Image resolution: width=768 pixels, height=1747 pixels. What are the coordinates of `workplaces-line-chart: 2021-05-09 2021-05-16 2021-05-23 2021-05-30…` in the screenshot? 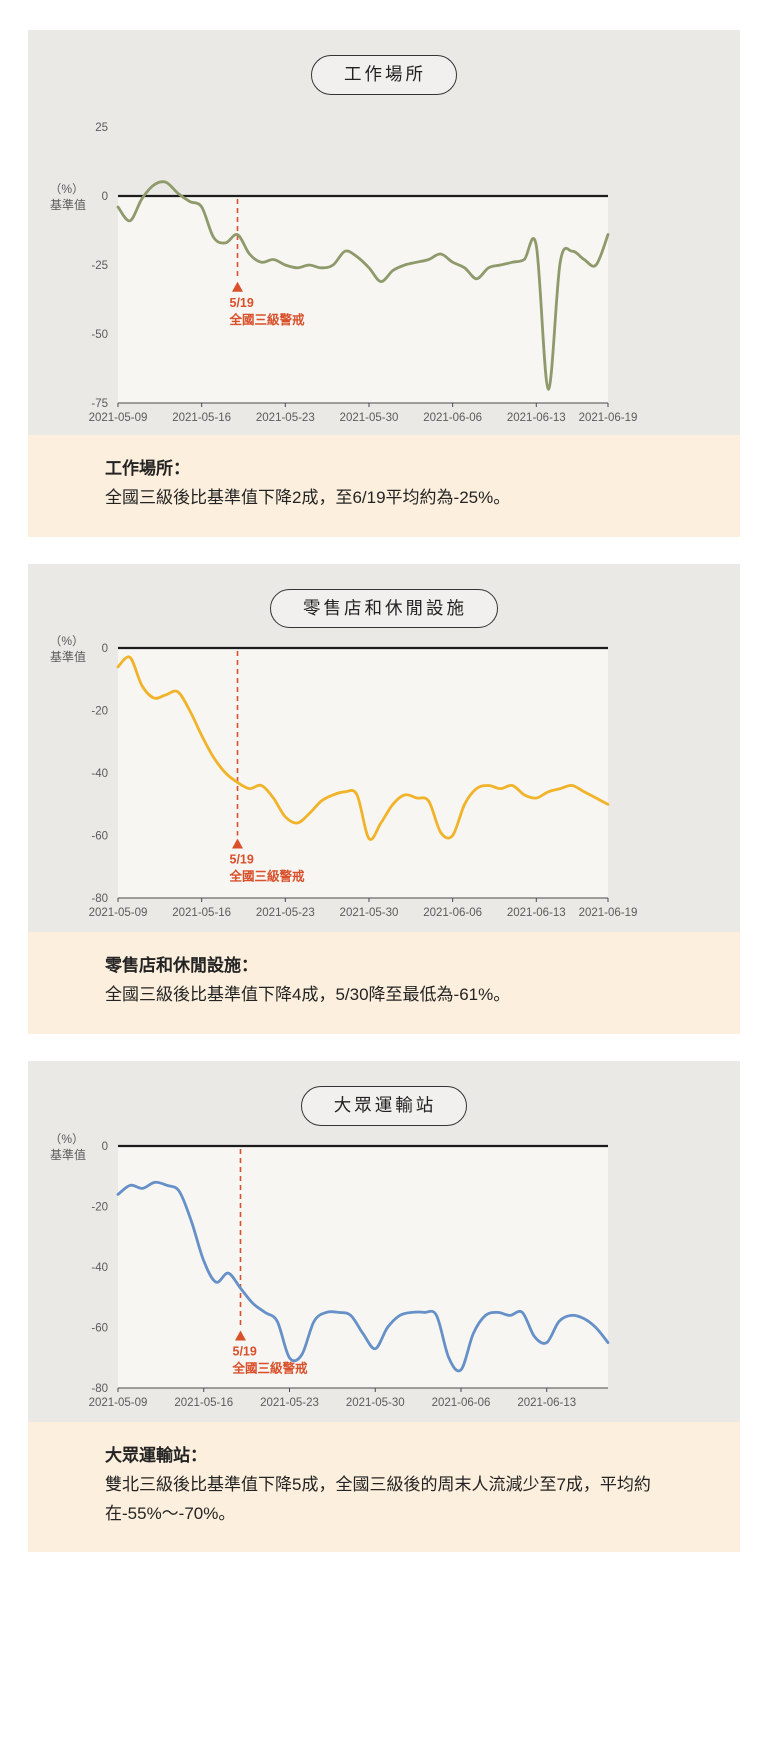 It's located at (343, 273).